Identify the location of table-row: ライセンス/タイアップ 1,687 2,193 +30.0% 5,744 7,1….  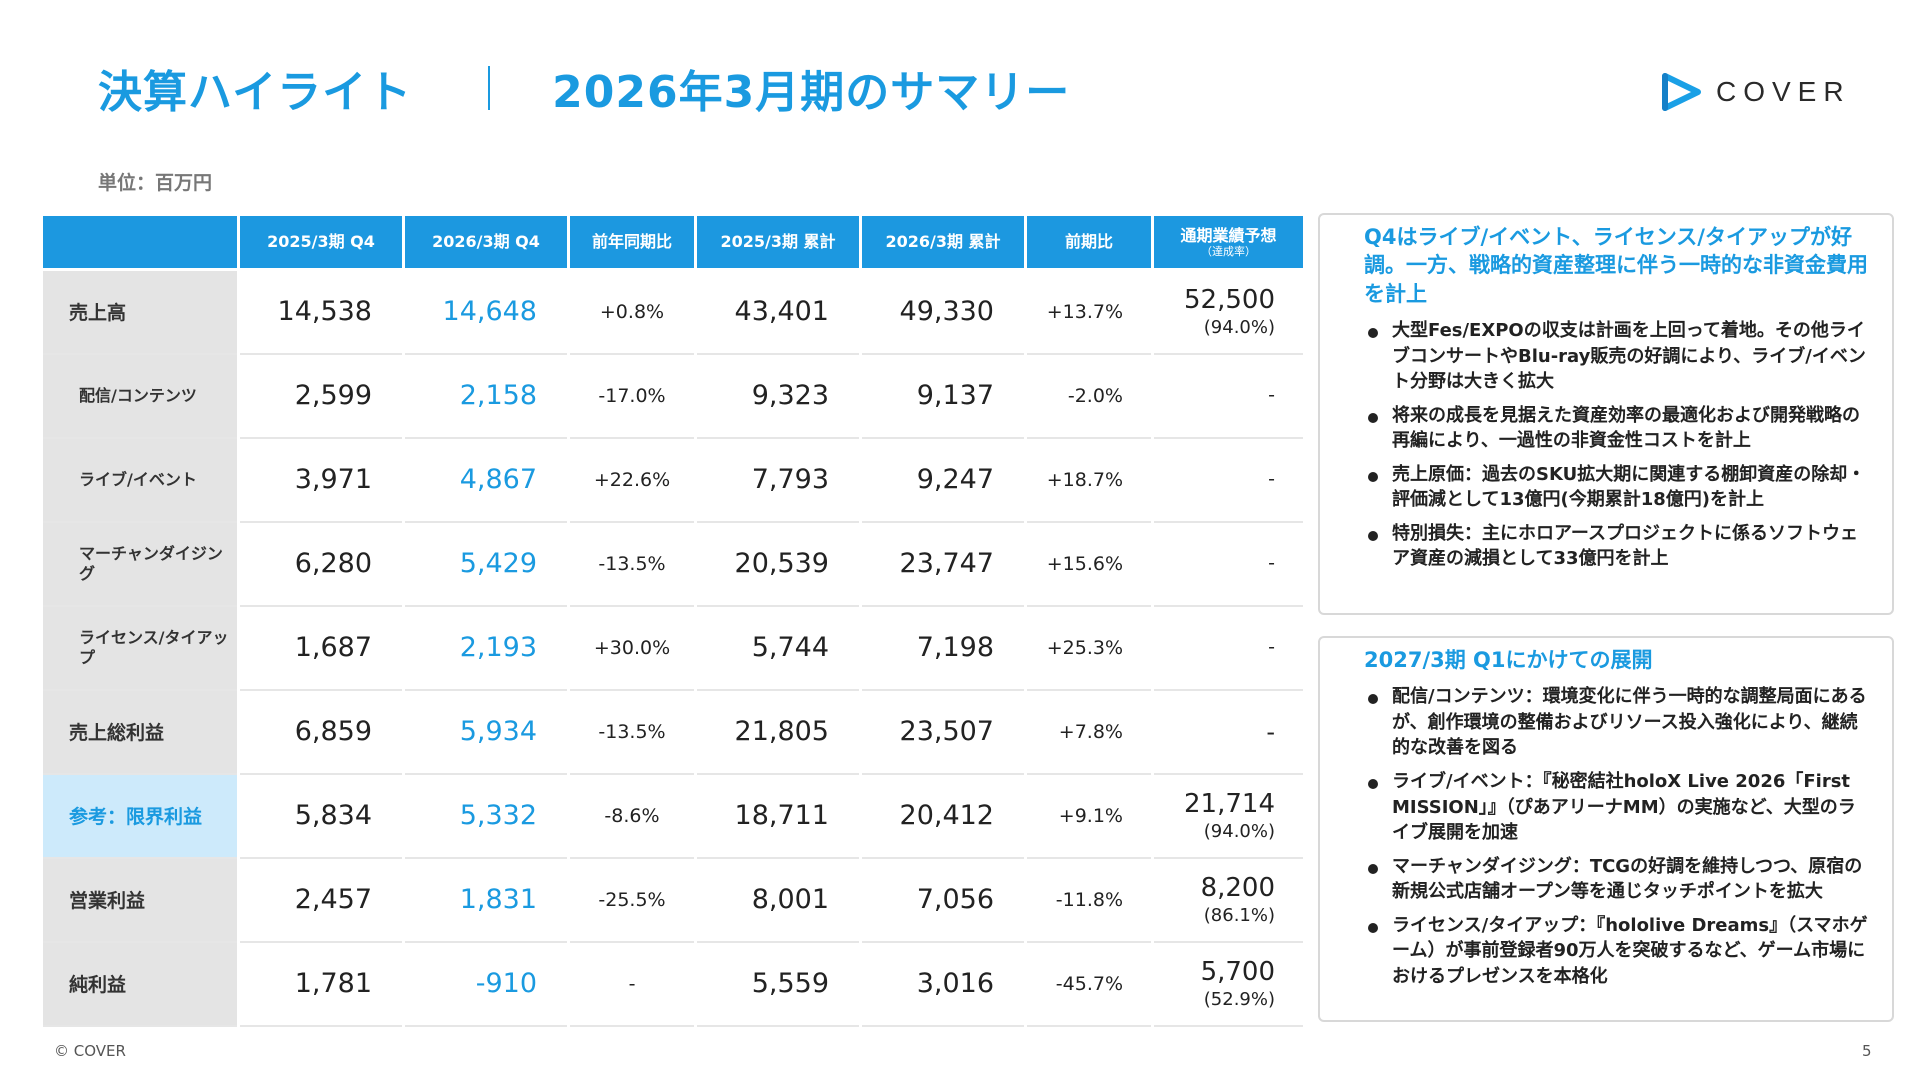
(673, 648).